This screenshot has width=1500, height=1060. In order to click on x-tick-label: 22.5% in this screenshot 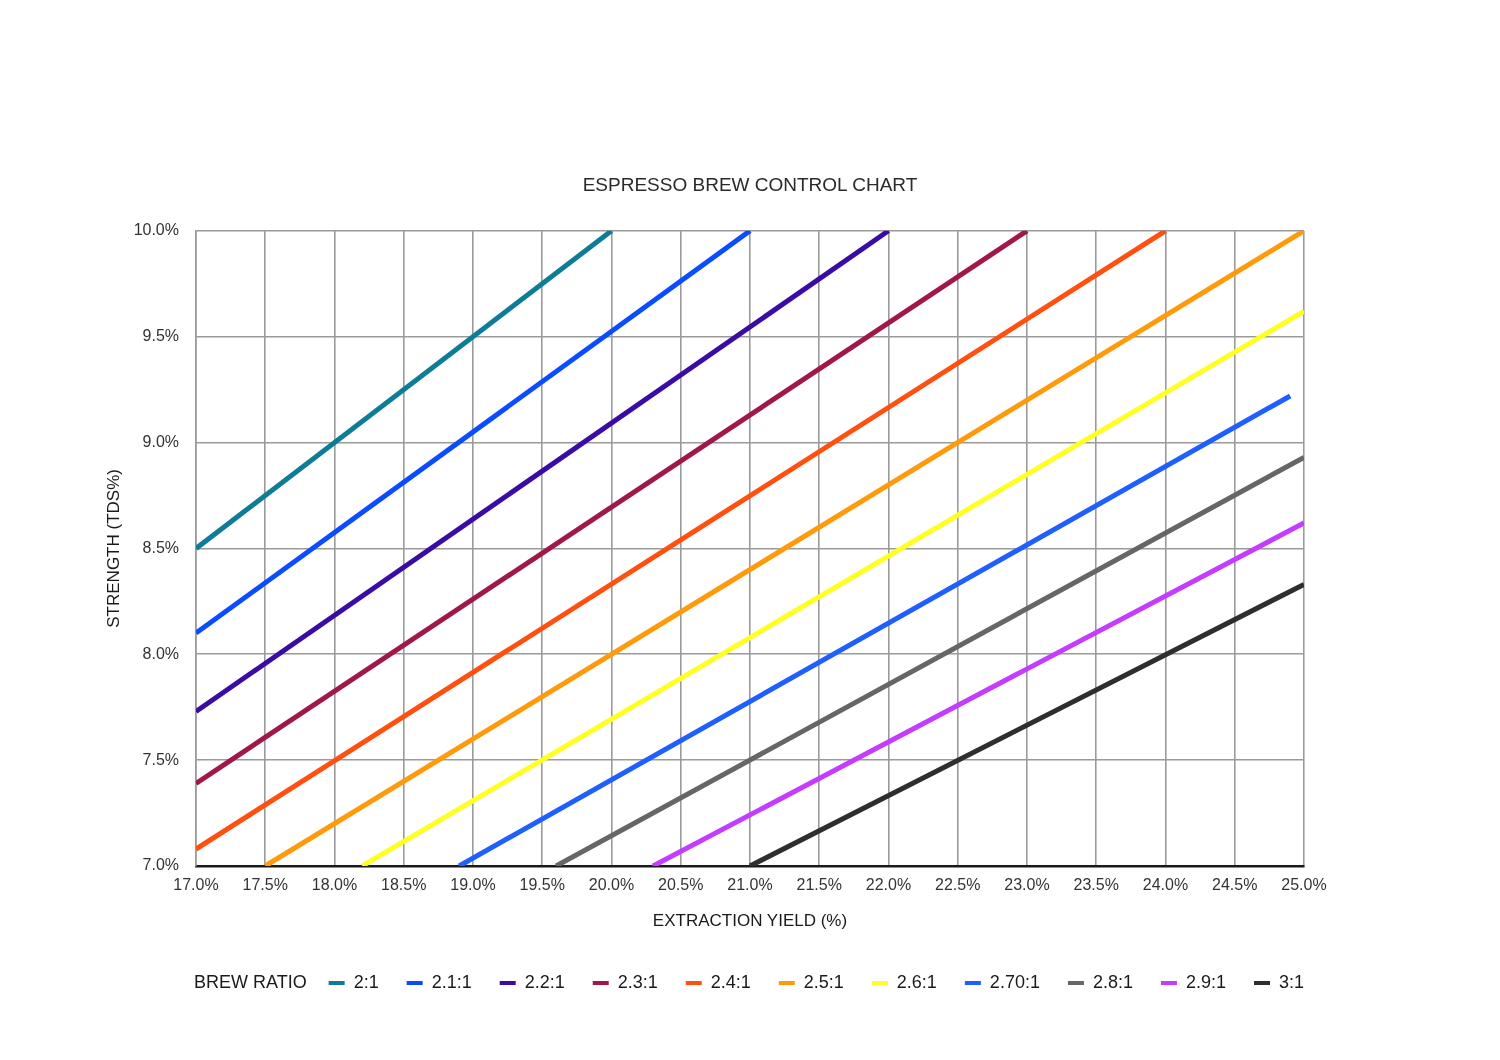, I will do `click(958, 885)`.